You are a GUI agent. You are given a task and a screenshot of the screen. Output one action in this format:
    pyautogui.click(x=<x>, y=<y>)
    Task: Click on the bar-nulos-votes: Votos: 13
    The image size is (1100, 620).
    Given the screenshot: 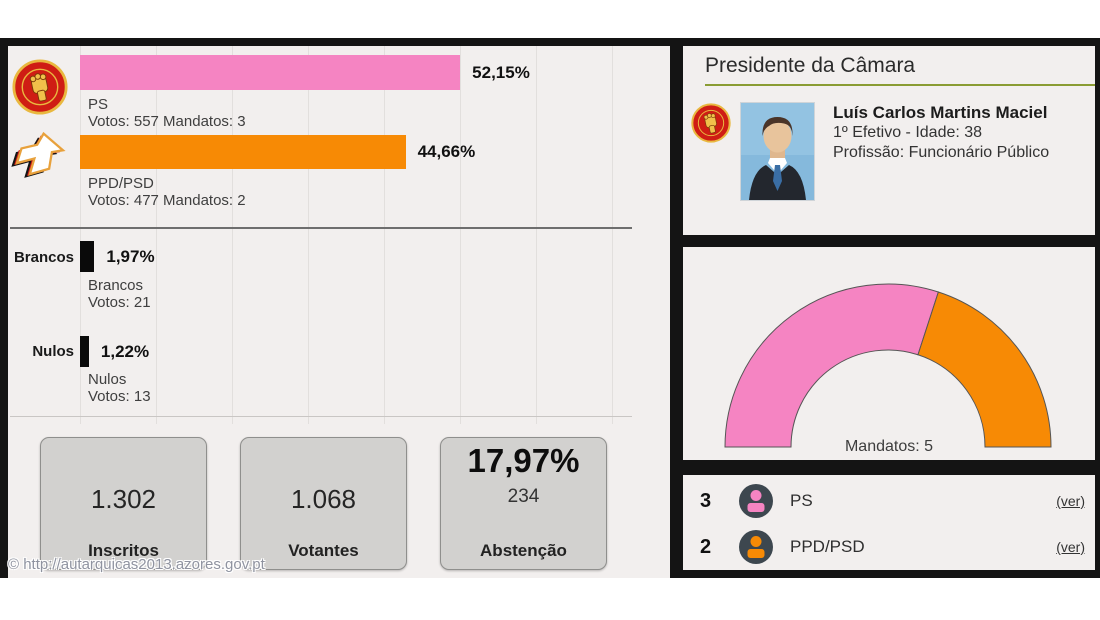 What is the action you would take?
    pyautogui.click(x=119, y=396)
    